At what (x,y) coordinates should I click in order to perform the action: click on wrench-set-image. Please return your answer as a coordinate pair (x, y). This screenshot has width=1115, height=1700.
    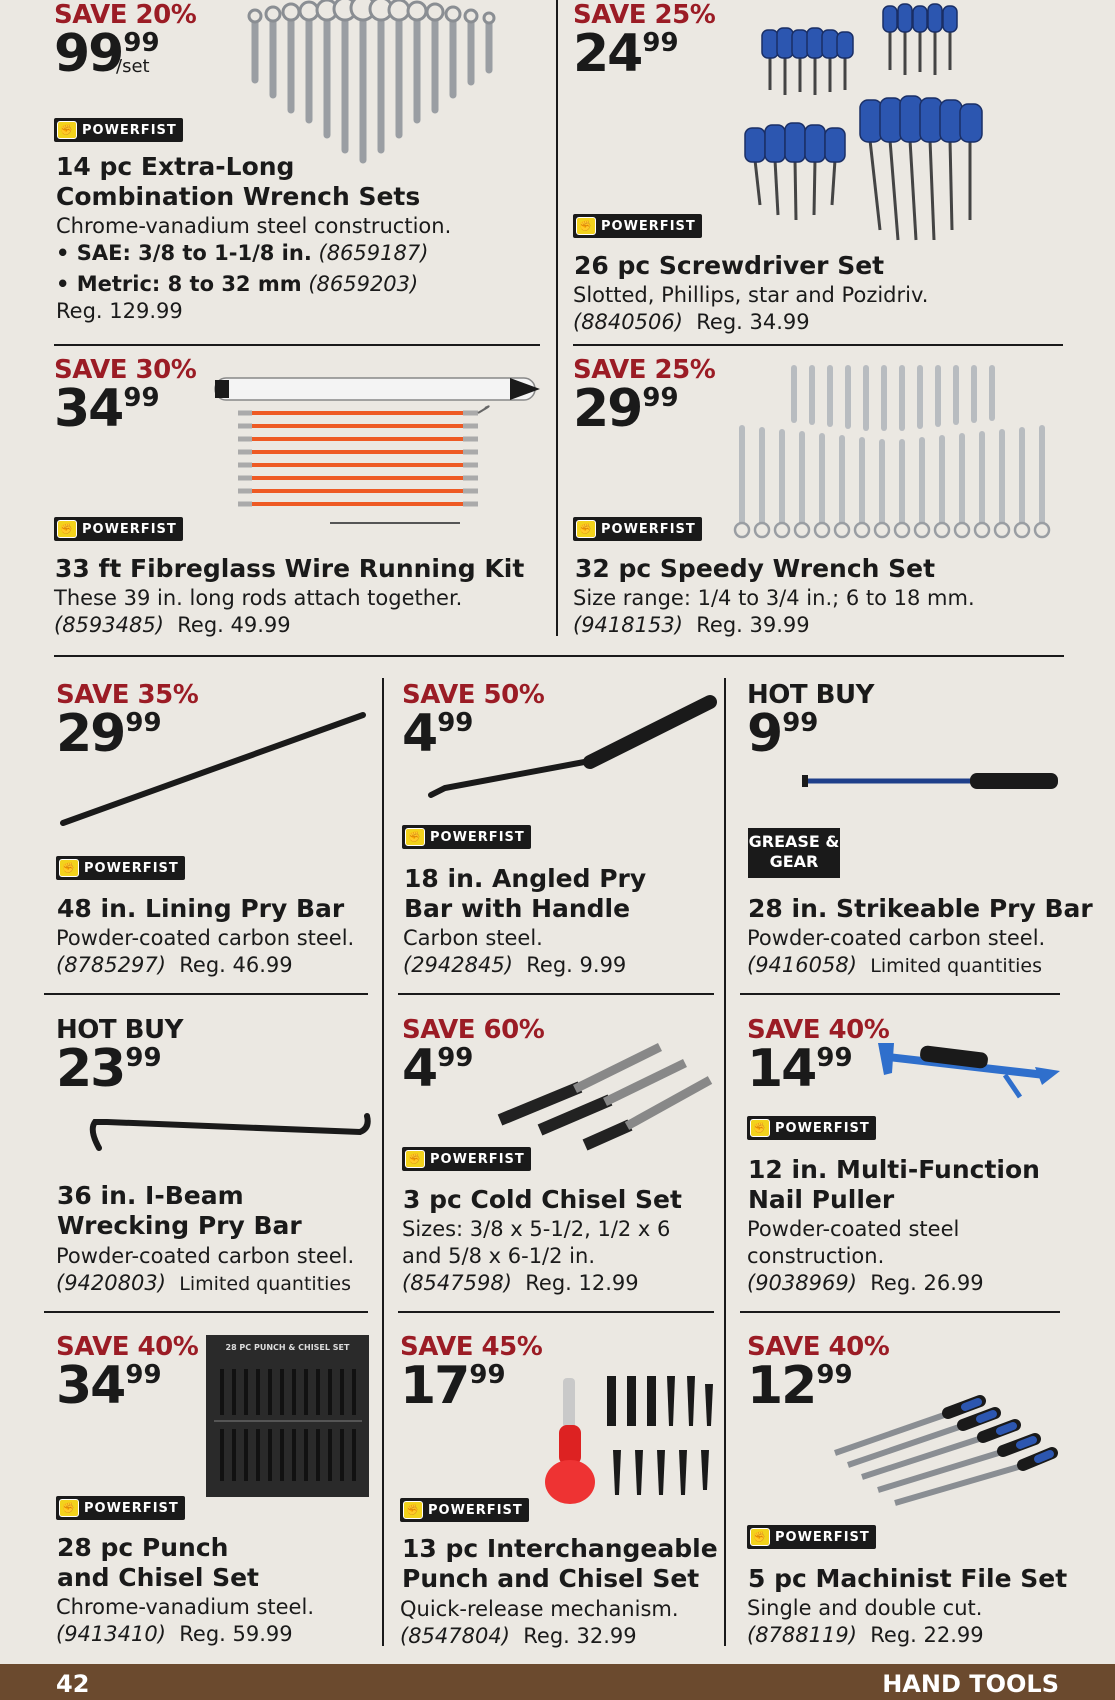
    Looking at the image, I should click on (371, 82).